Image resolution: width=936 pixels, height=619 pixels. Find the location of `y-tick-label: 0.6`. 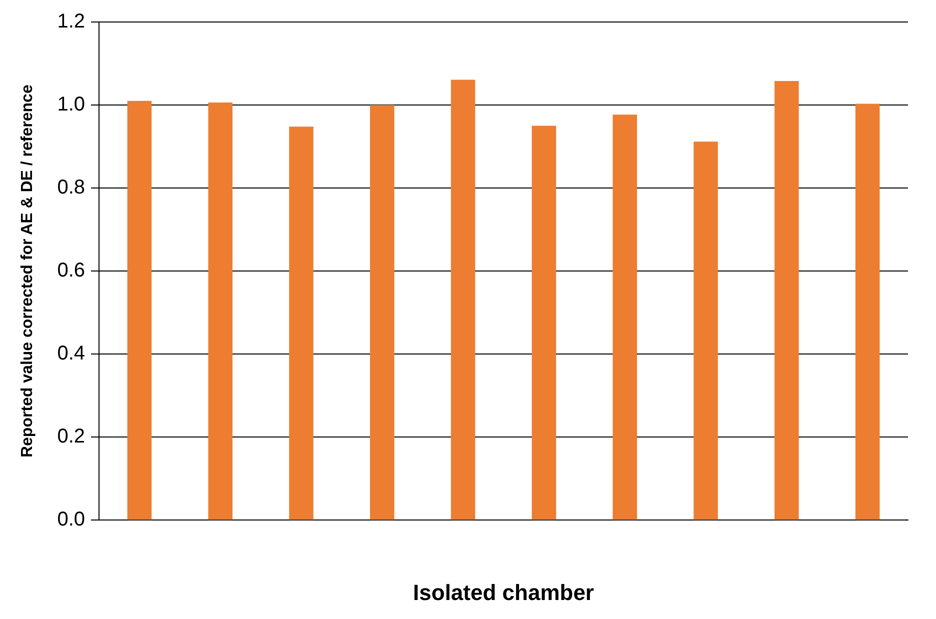

y-tick-label: 0.6 is located at coordinates (71, 271).